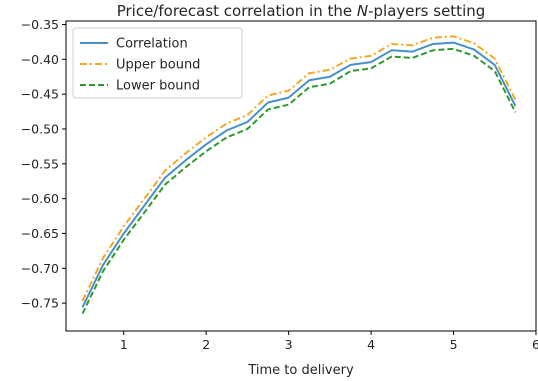  I want to click on x-tick-label: 3, so click(289, 344).